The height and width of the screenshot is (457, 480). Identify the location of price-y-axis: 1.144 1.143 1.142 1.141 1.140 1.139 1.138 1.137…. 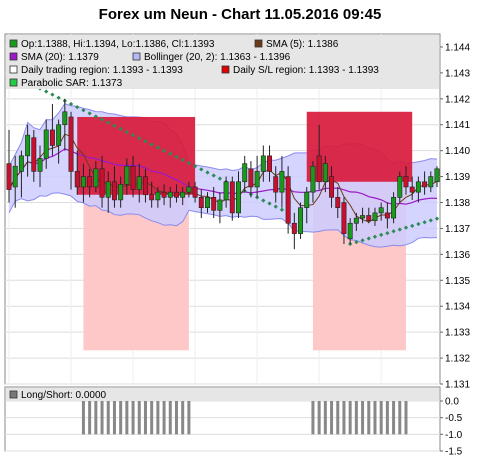
(455, 216).